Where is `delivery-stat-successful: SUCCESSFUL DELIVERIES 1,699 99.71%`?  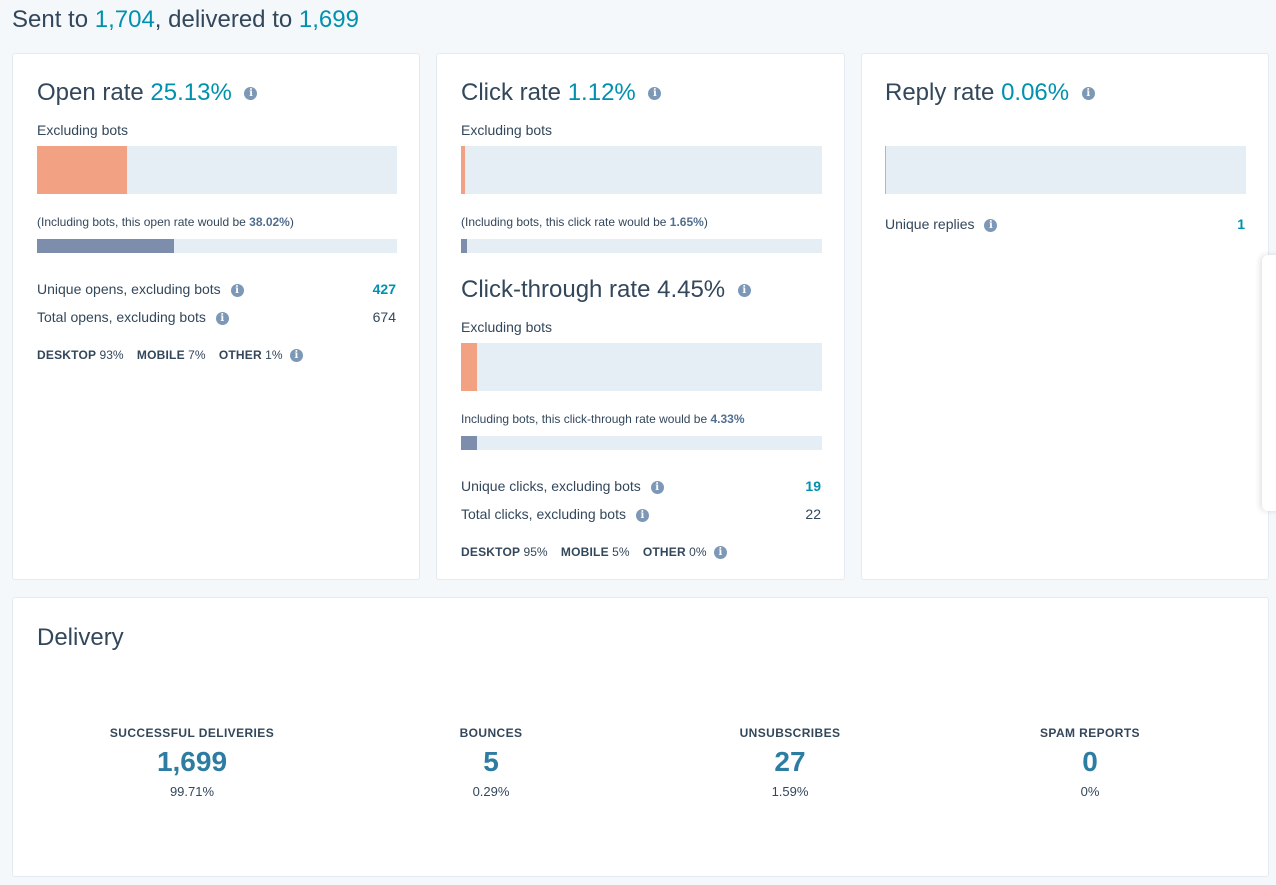 delivery-stat-successful: SUCCESSFUL DELIVERIES 1,699 99.71% is located at coordinates (192, 762).